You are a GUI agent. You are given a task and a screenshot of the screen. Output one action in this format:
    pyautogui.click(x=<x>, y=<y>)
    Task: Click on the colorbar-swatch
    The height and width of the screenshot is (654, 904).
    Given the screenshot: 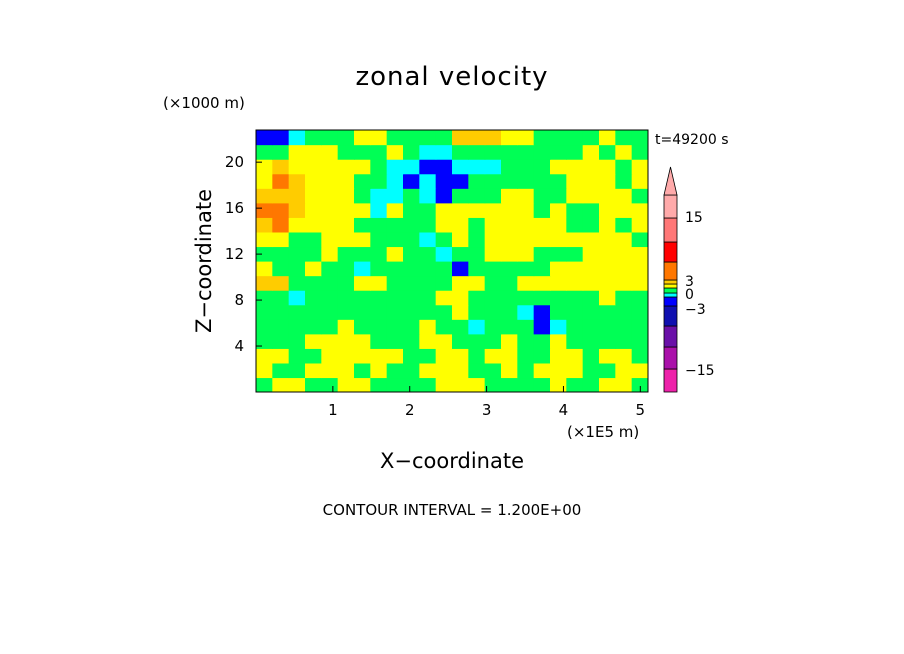 What is the action you would take?
    pyautogui.click(x=670, y=286)
    